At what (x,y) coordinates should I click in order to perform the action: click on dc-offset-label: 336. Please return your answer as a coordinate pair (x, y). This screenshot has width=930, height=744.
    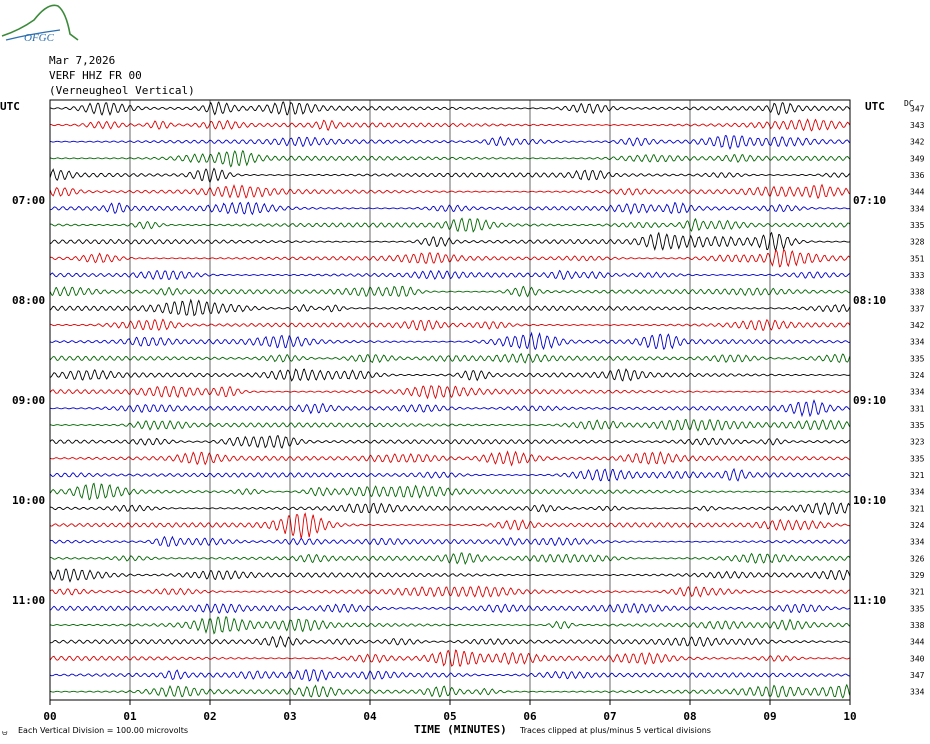
    Looking at the image, I should click on (917, 175).